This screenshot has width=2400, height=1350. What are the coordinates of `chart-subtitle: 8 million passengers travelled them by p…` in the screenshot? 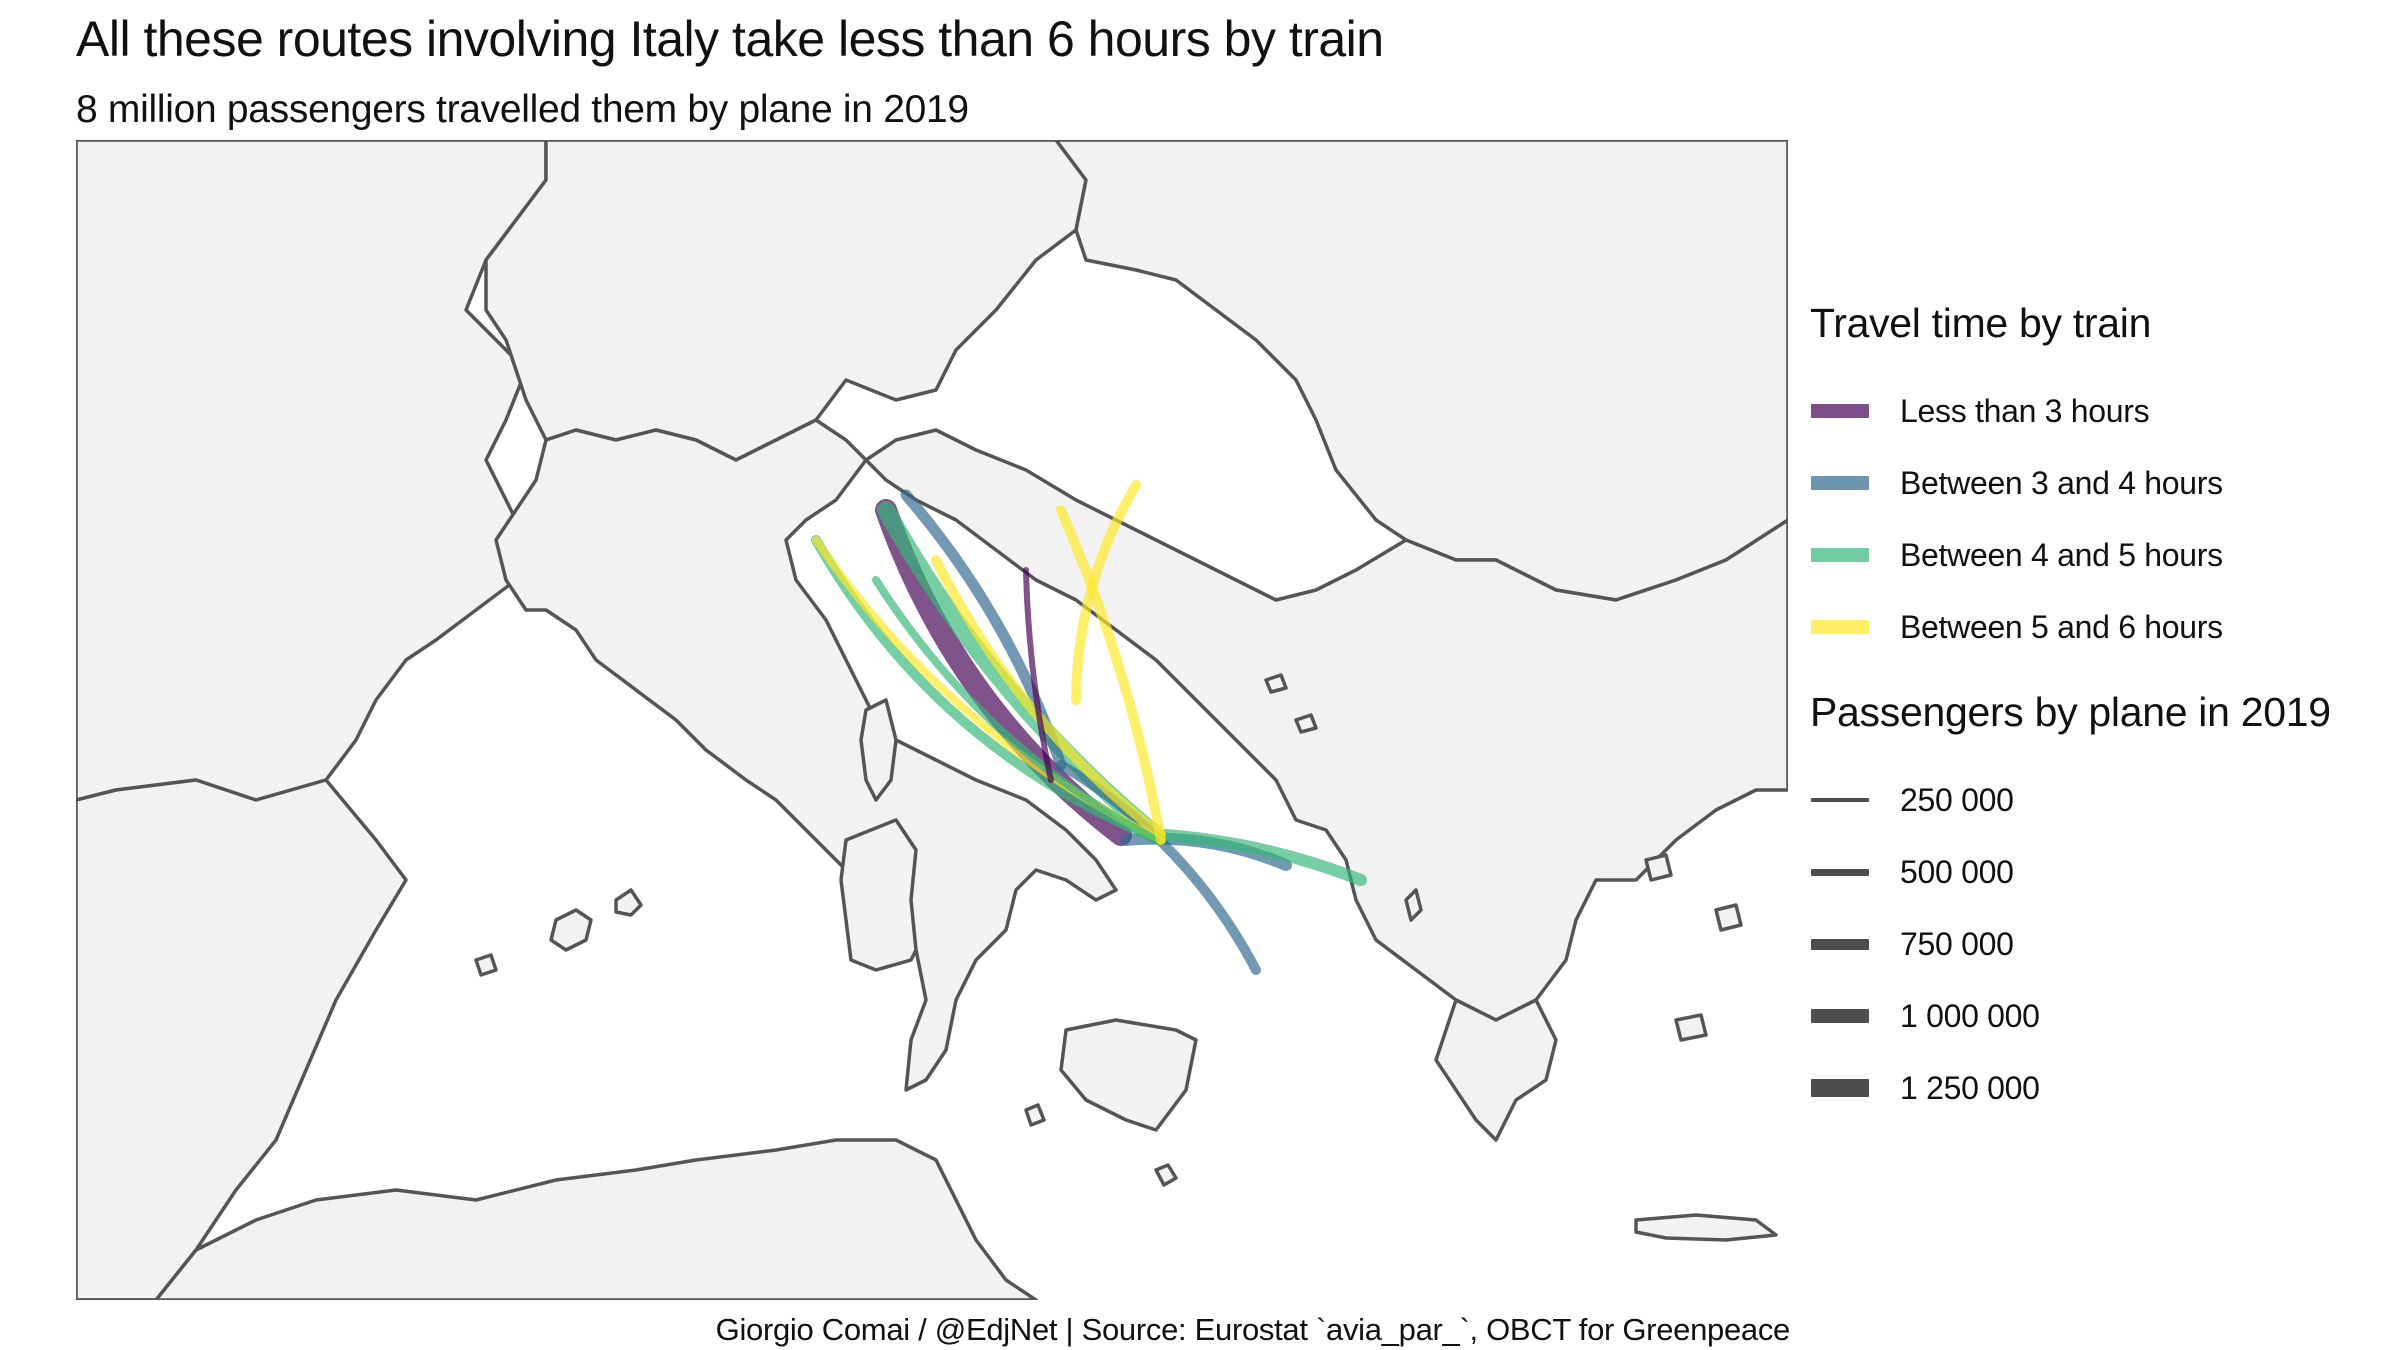 It's located at (522, 109).